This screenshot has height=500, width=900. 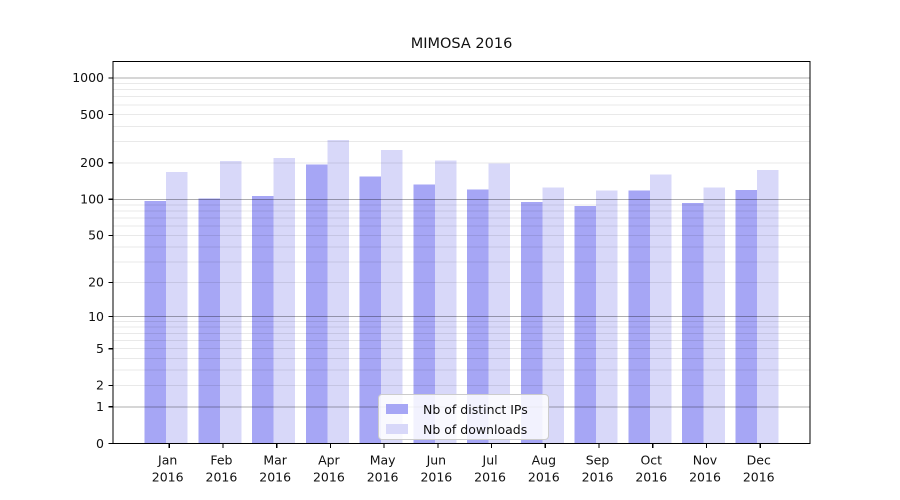 What do you see at coordinates (607, 317) in the screenshot?
I see `bar-sep-downloads` at bounding box center [607, 317].